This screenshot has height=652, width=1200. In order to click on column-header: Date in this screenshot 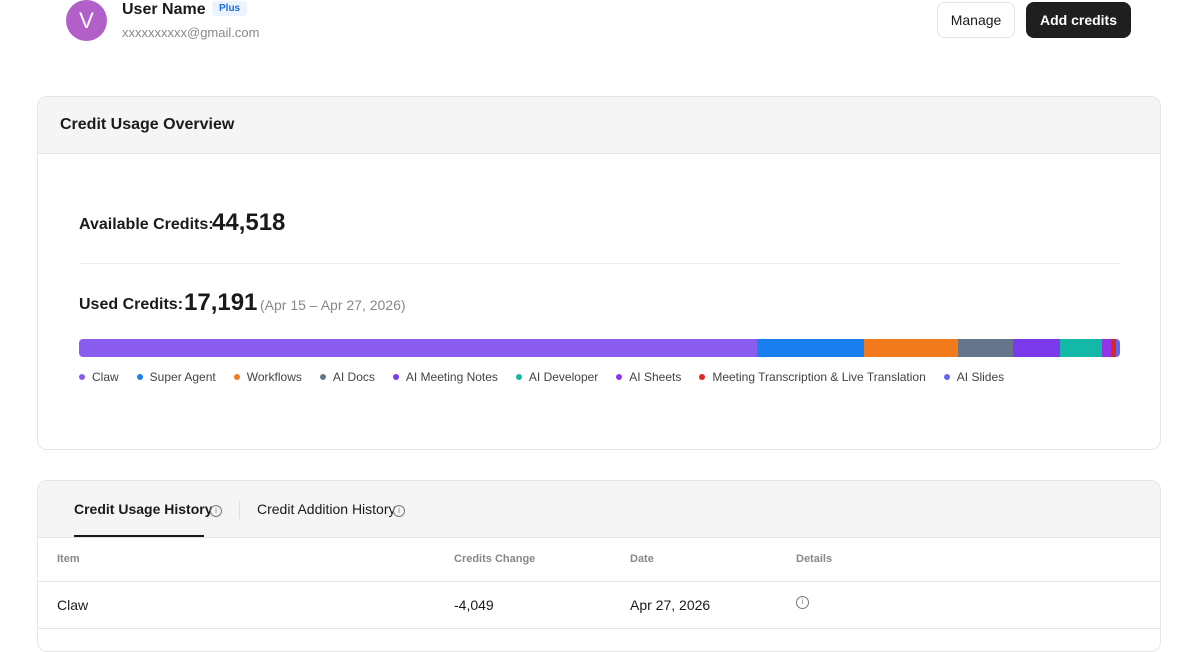, I will do `click(642, 559)`.